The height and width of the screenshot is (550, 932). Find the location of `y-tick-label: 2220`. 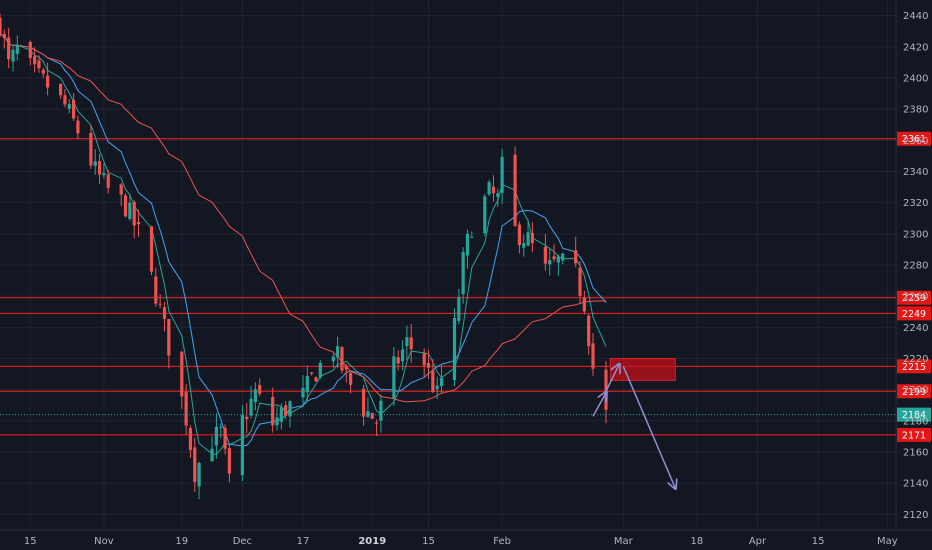

y-tick-label: 2220 is located at coordinates (915, 359).